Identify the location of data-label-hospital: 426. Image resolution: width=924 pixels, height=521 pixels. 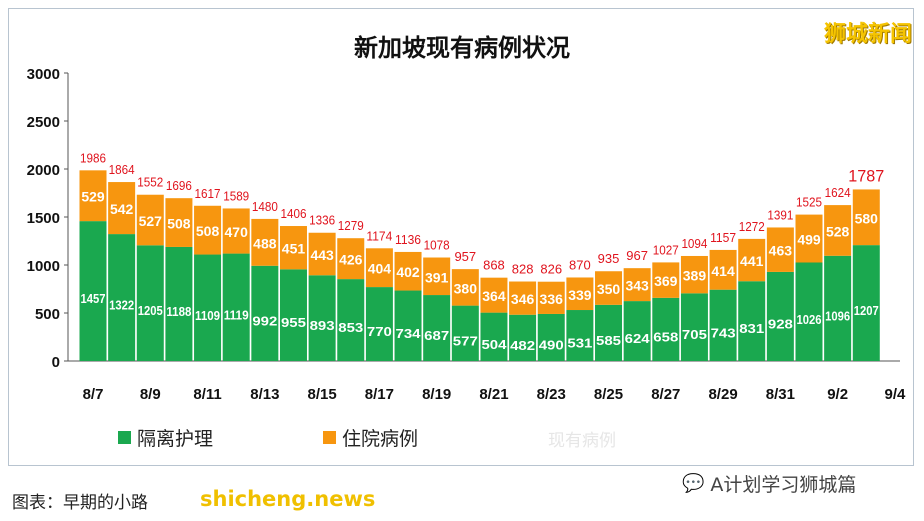
(351, 260).